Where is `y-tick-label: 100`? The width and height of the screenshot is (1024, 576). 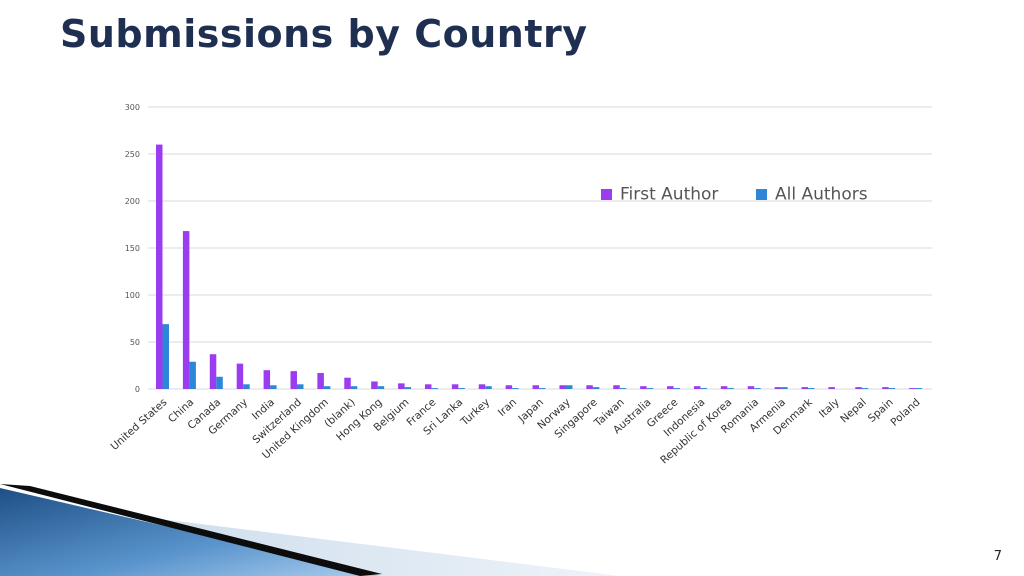
y-tick-label: 100 is located at coordinates (132, 295).